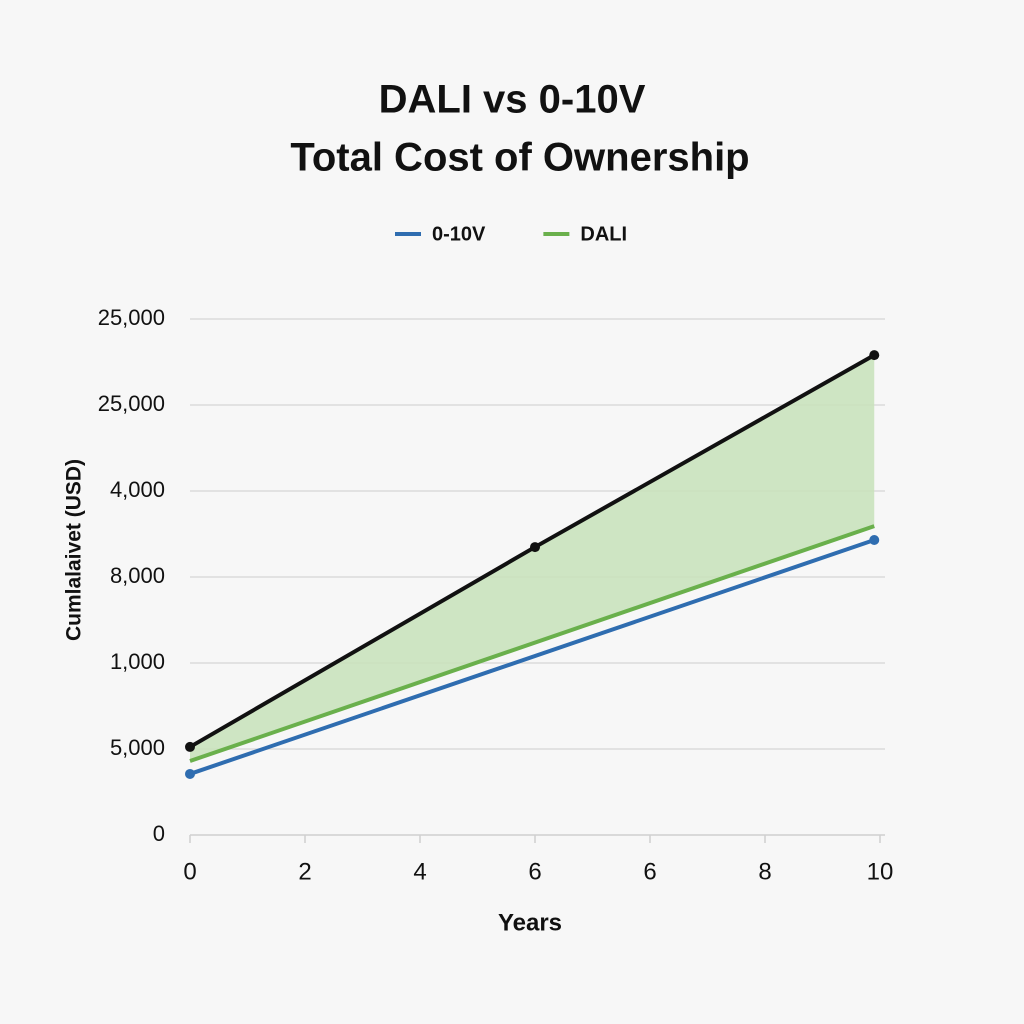 The width and height of the screenshot is (1024, 1024). I want to click on x-tick-label: 8, so click(764, 871).